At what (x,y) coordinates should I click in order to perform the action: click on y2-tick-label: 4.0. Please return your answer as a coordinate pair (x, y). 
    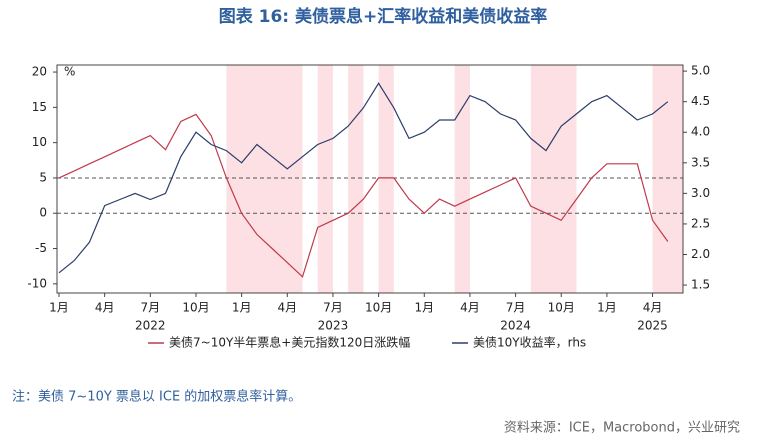
    Looking at the image, I should click on (700, 132).